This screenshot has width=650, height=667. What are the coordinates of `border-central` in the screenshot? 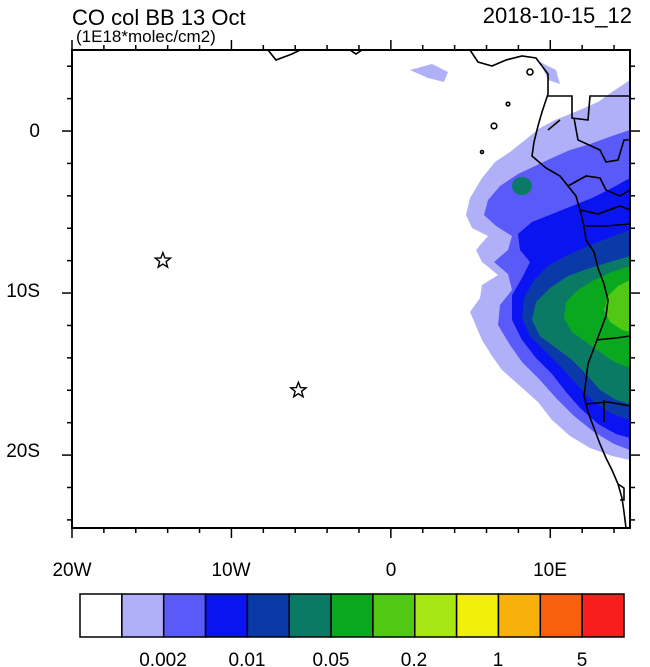 It's located at (598, 201).